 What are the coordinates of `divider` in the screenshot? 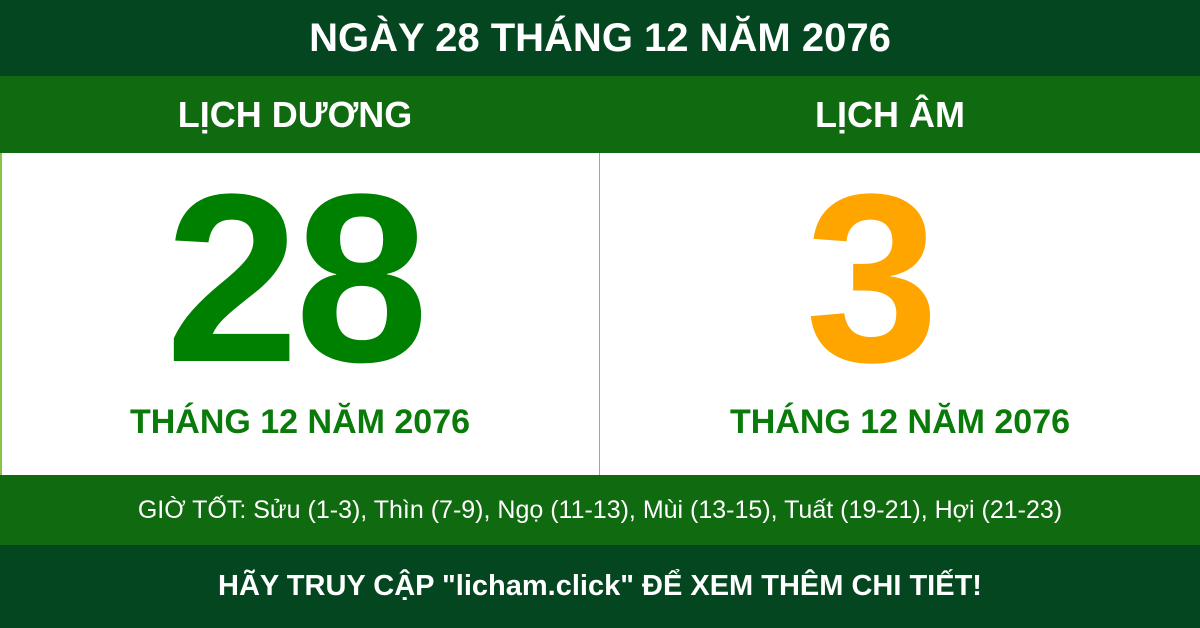 It's located at (599, 314).